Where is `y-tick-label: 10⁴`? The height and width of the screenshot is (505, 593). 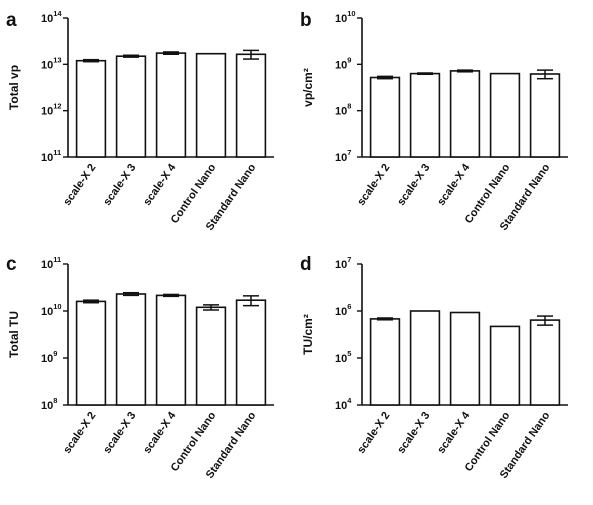 y-tick-label: 10⁴ is located at coordinates (343, 404).